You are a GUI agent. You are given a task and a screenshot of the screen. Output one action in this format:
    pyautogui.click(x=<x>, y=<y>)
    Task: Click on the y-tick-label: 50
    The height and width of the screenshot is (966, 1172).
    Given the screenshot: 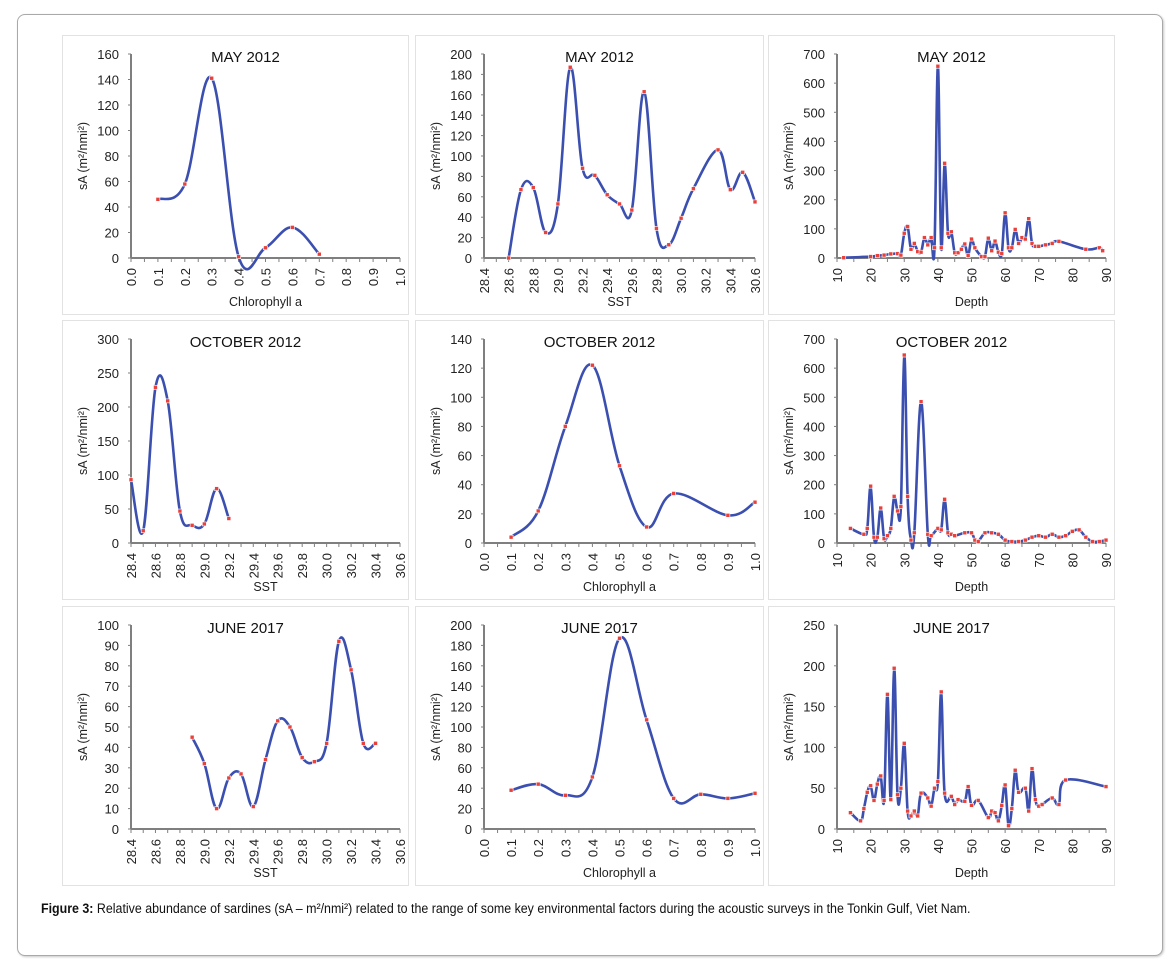 What is the action you would take?
    pyautogui.click(x=818, y=788)
    